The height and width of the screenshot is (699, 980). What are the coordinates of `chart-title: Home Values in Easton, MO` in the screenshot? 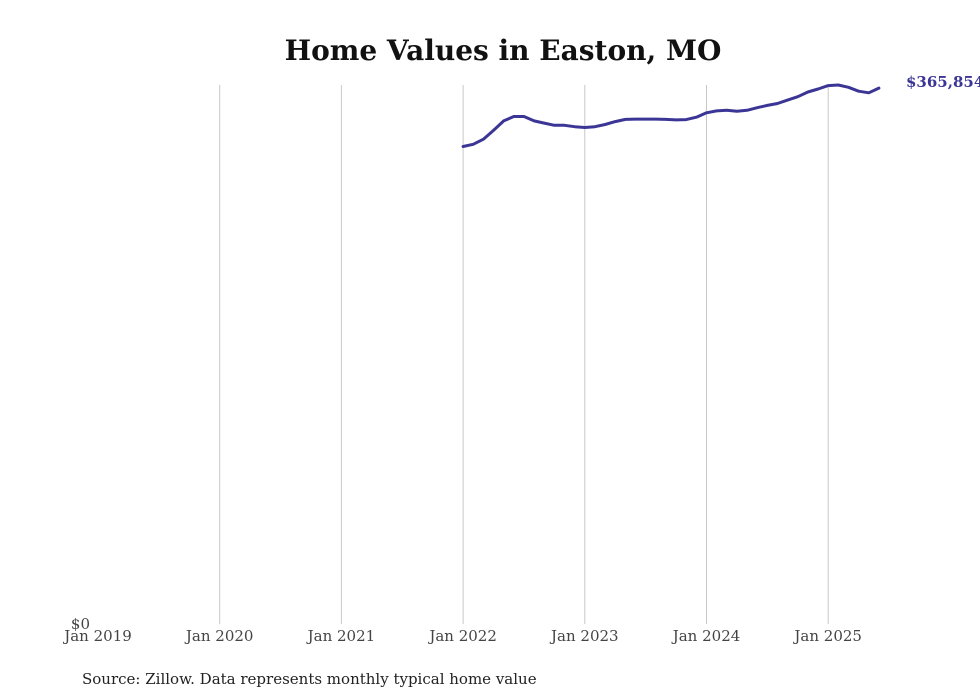 It's located at (503, 50).